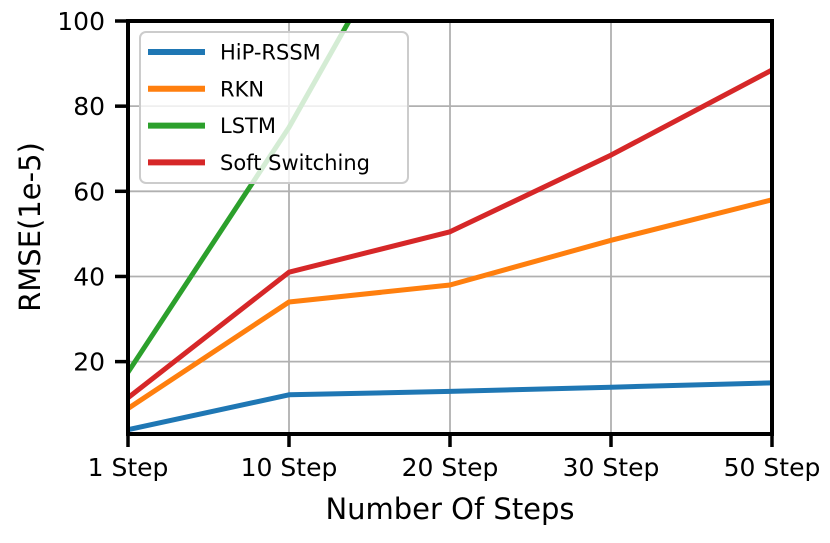 The image size is (830, 543). What do you see at coordinates (128, 467) in the screenshot?
I see `x-tick-label: 1 Step` at bounding box center [128, 467].